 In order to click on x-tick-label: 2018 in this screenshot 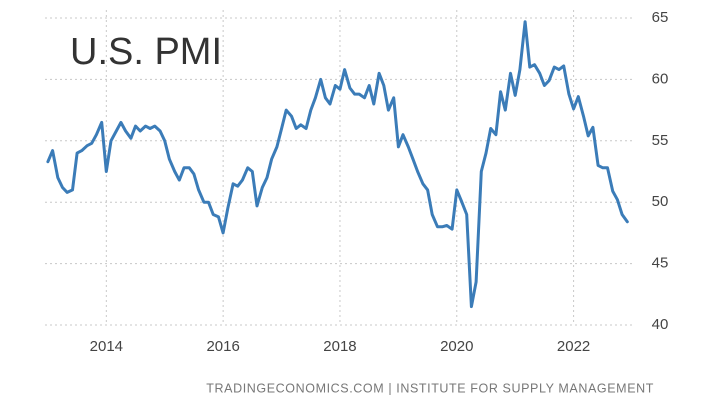, I will do `click(339, 346)`.